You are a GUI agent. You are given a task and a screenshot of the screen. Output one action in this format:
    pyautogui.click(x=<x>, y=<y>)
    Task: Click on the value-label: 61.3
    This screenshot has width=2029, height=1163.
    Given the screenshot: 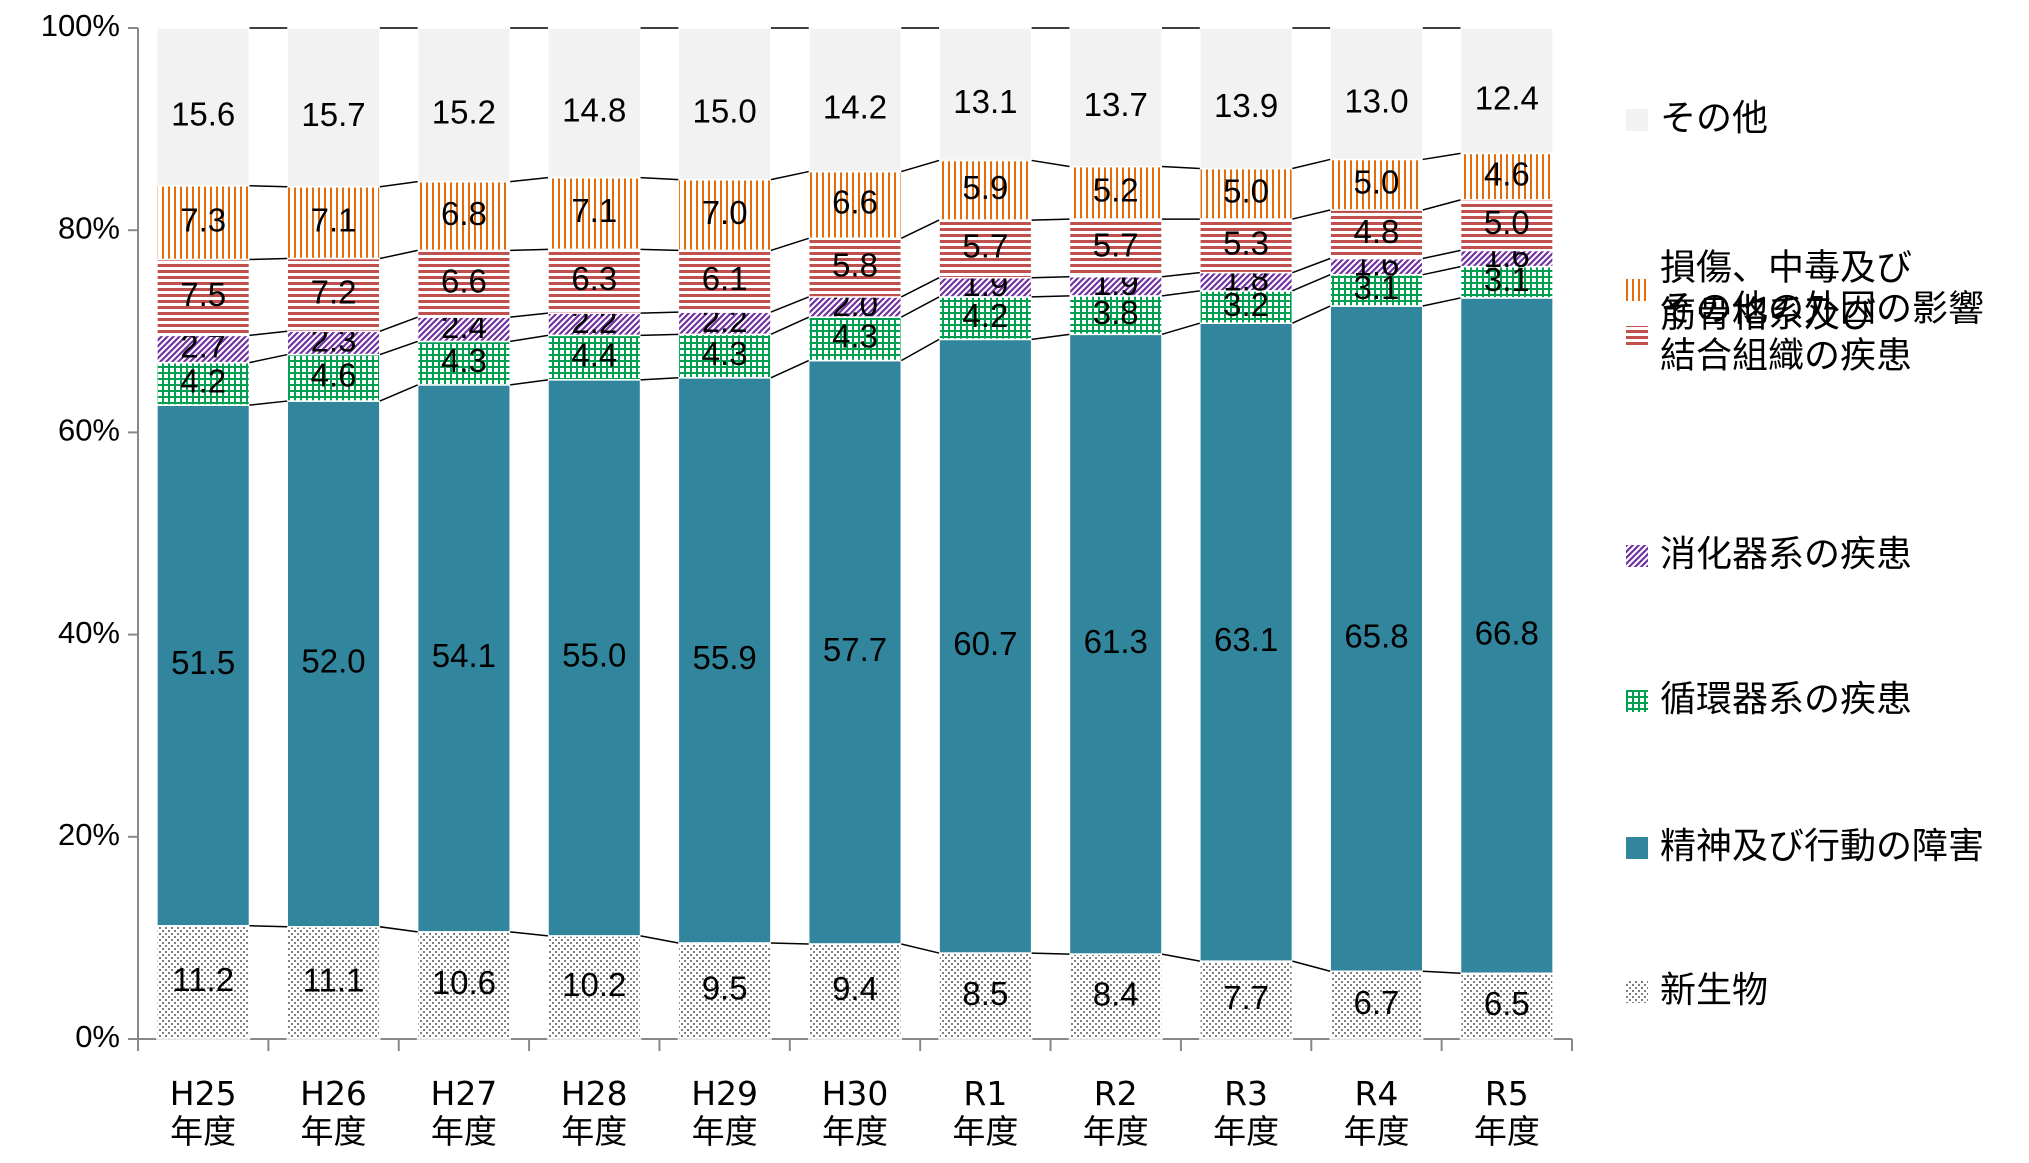 What is the action you would take?
    pyautogui.click(x=1116, y=641)
    